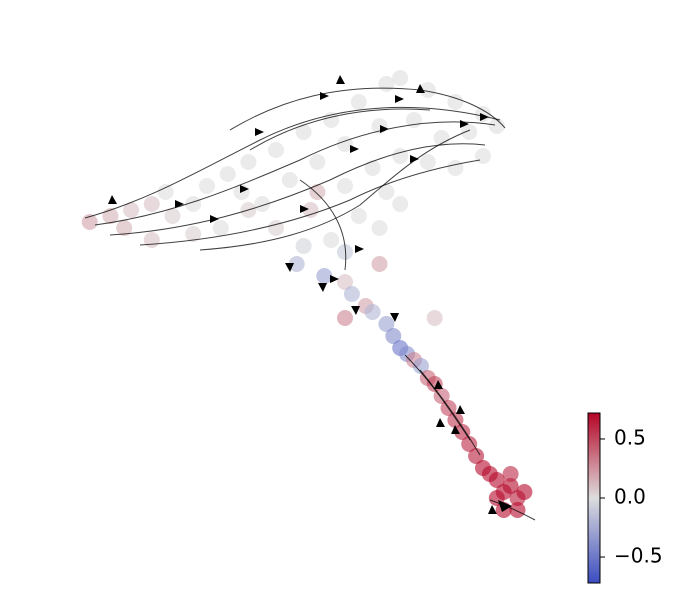 The width and height of the screenshot is (690, 604). Describe the element at coordinates (594, 498) in the screenshot. I see `colorbar` at that location.